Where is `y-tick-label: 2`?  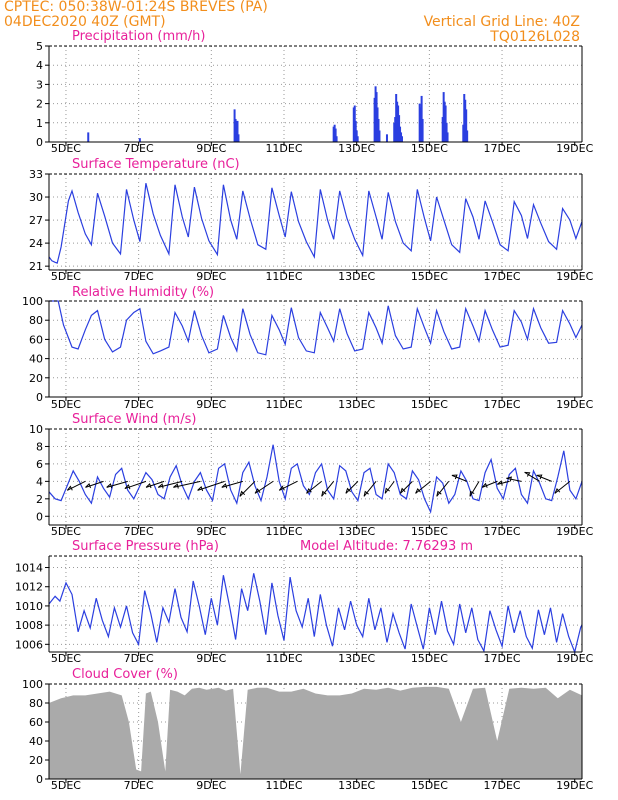 y-tick-label: 2 is located at coordinates (39, 499).